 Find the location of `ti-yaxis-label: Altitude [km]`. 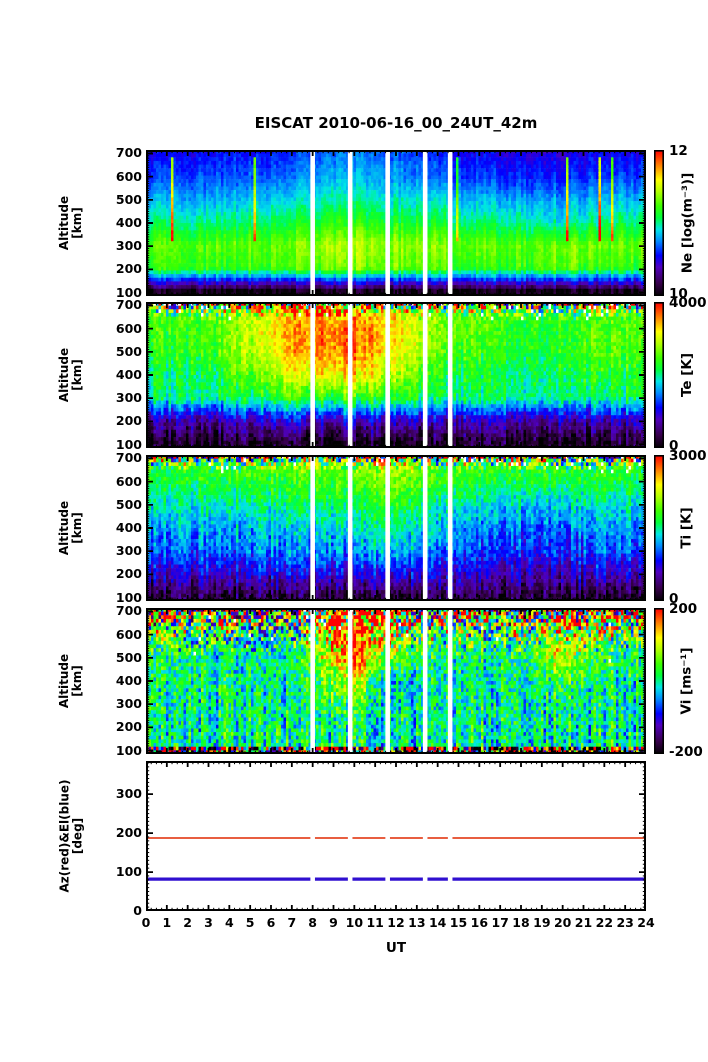

ti-yaxis-label: Altitude [km] is located at coordinates (71, 528).